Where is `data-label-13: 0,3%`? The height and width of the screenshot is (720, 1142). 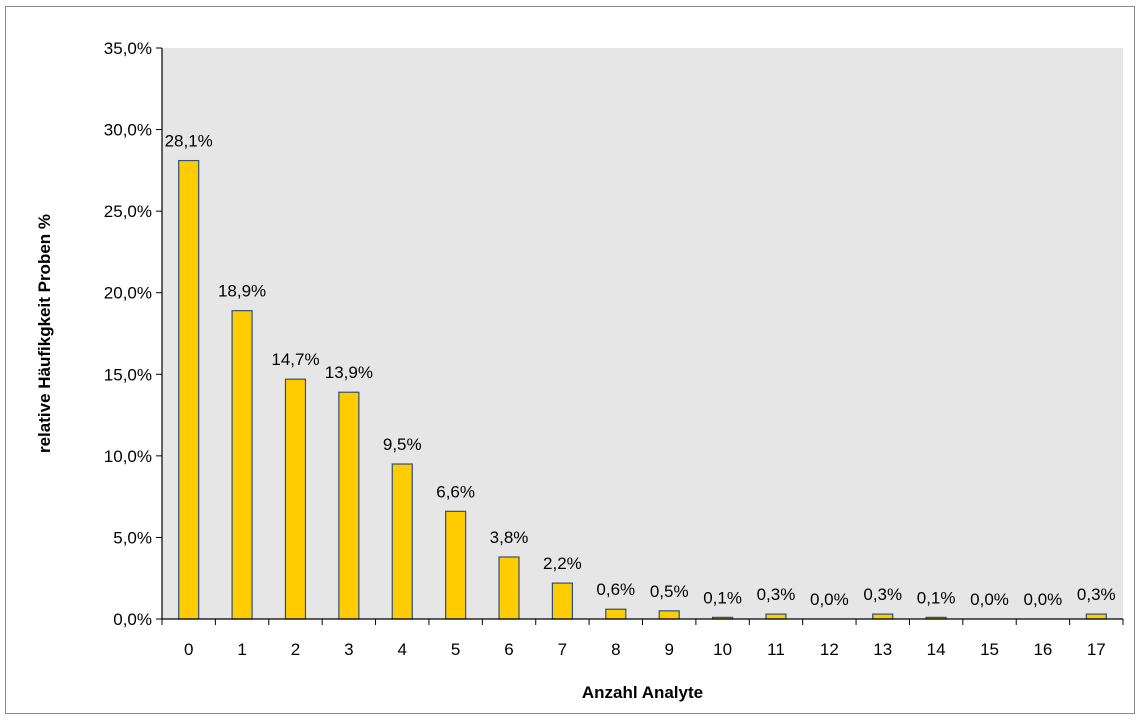 data-label-13: 0,3% is located at coordinates (882, 594).